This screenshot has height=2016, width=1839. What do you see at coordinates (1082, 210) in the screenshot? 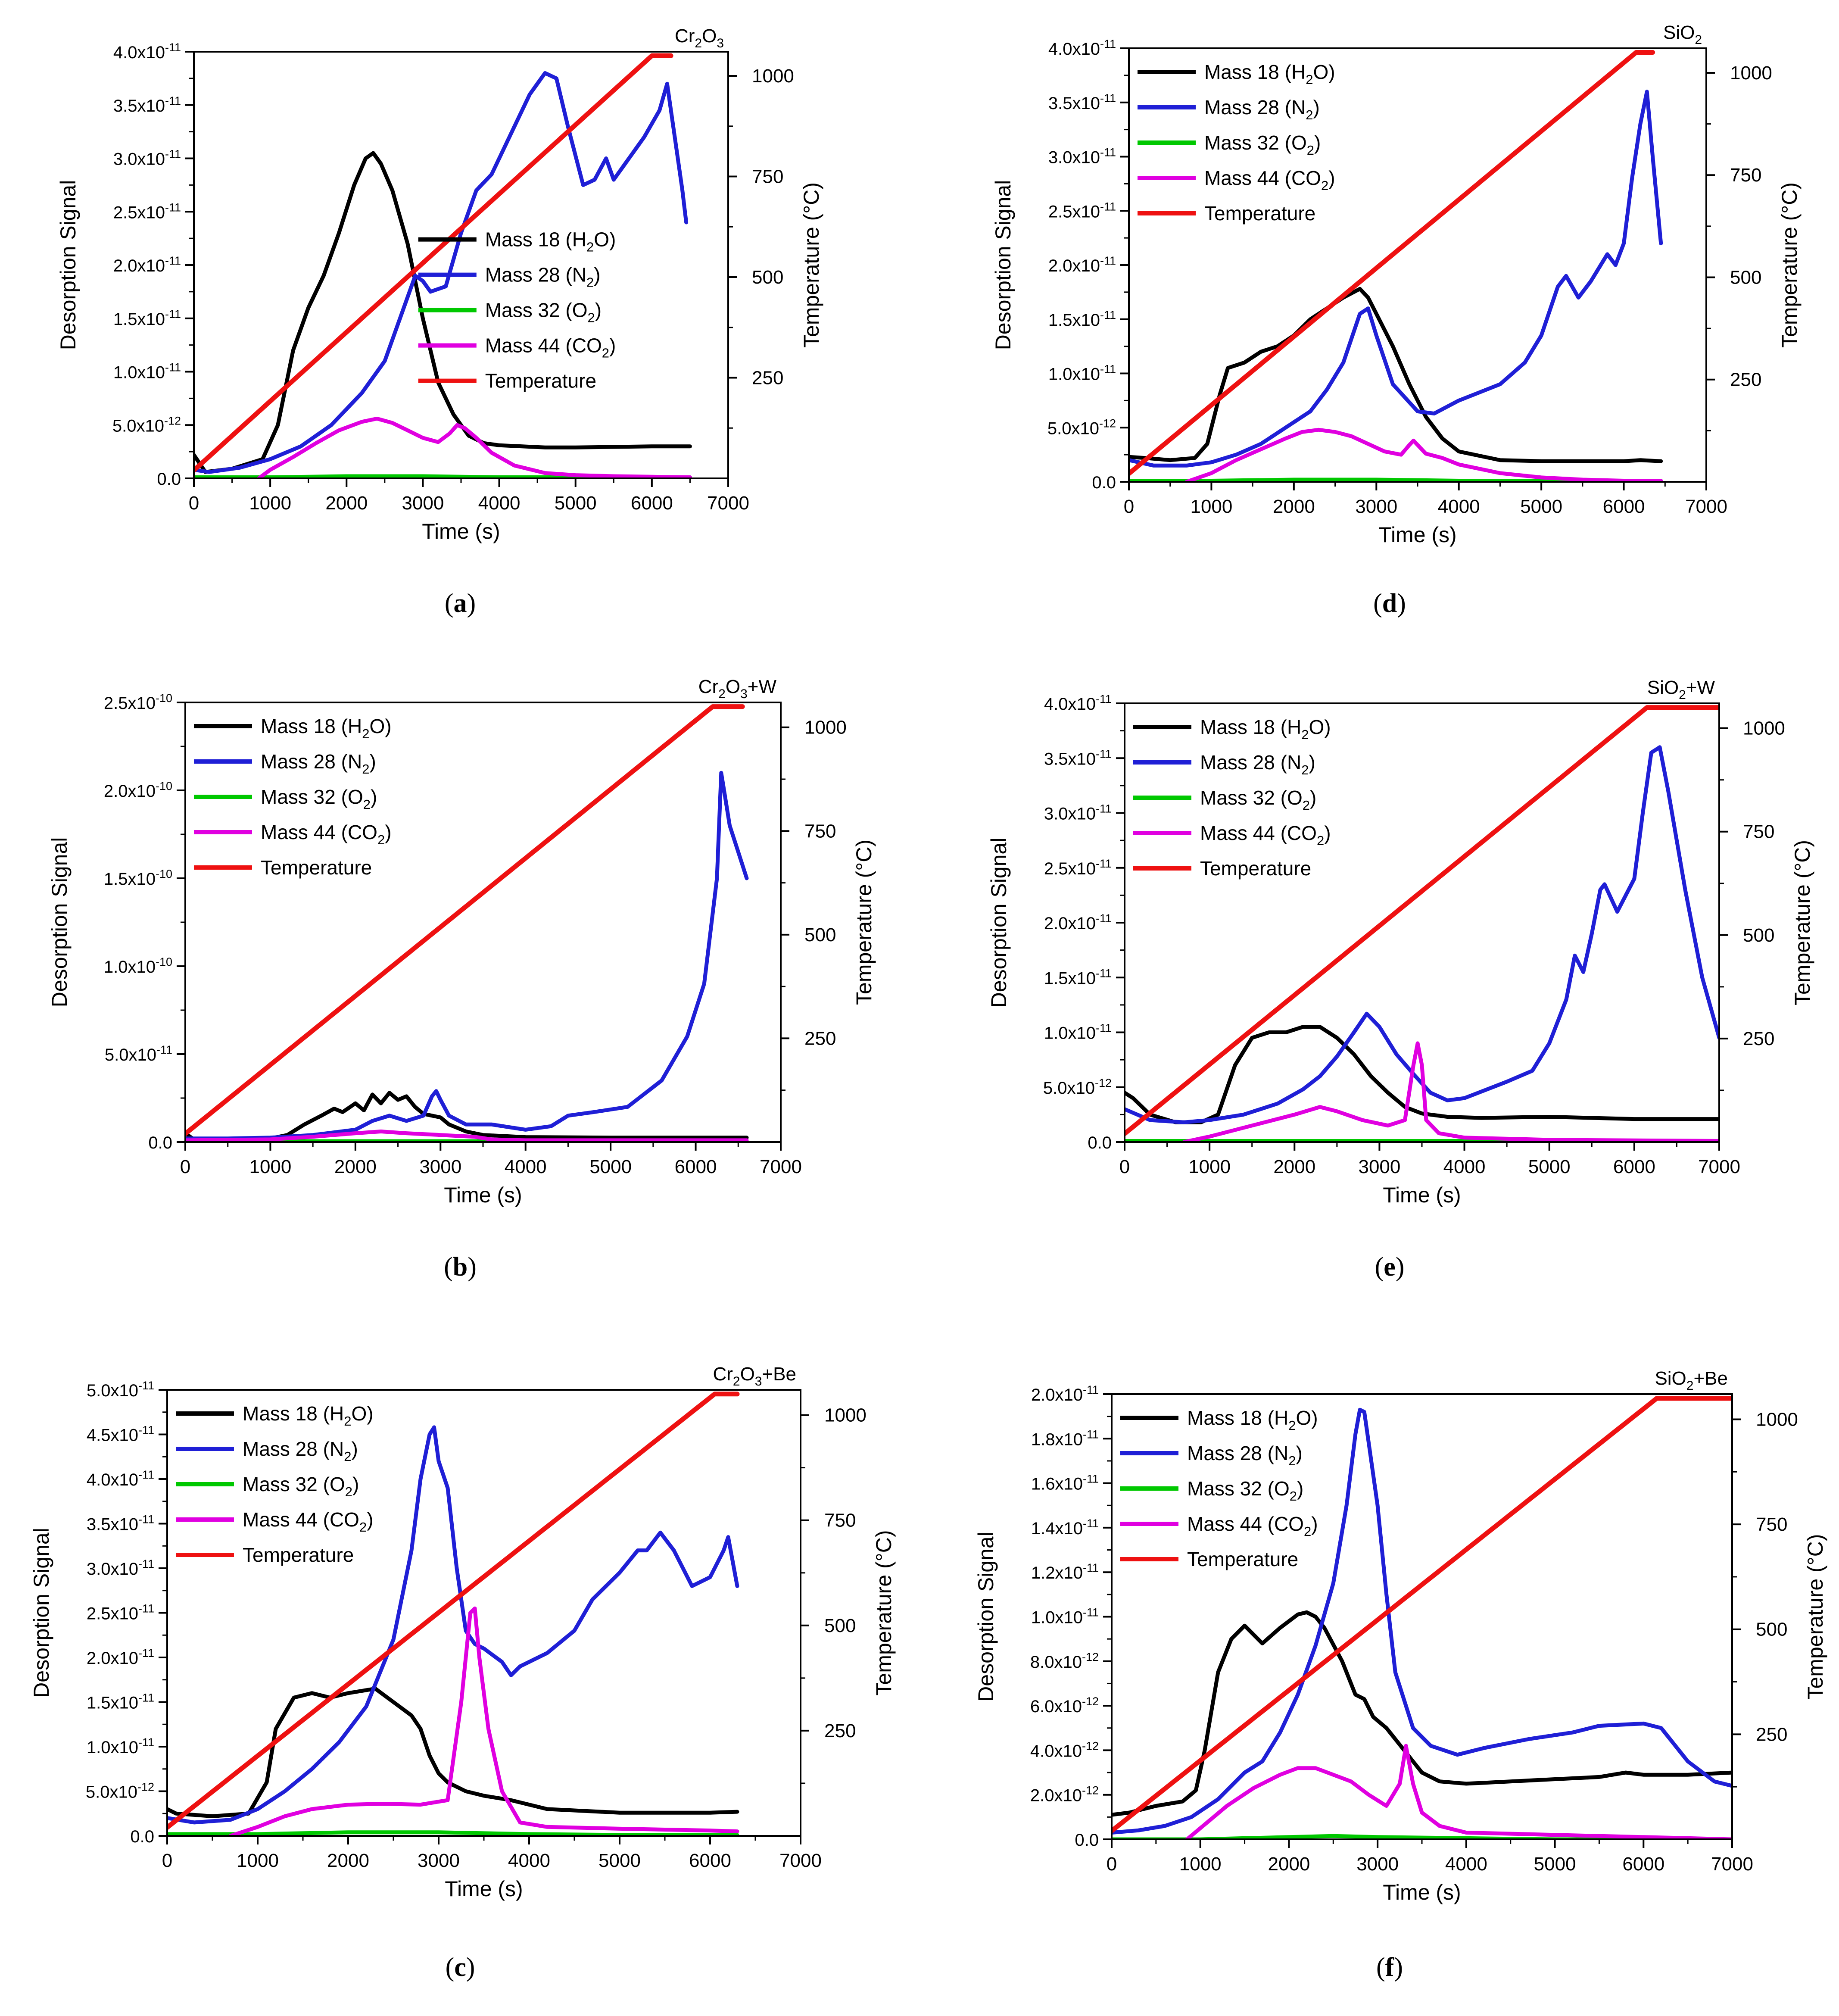
I see `y-tick-label: 2.5x10⁻¹¹` at bounding box center [1082, 210].